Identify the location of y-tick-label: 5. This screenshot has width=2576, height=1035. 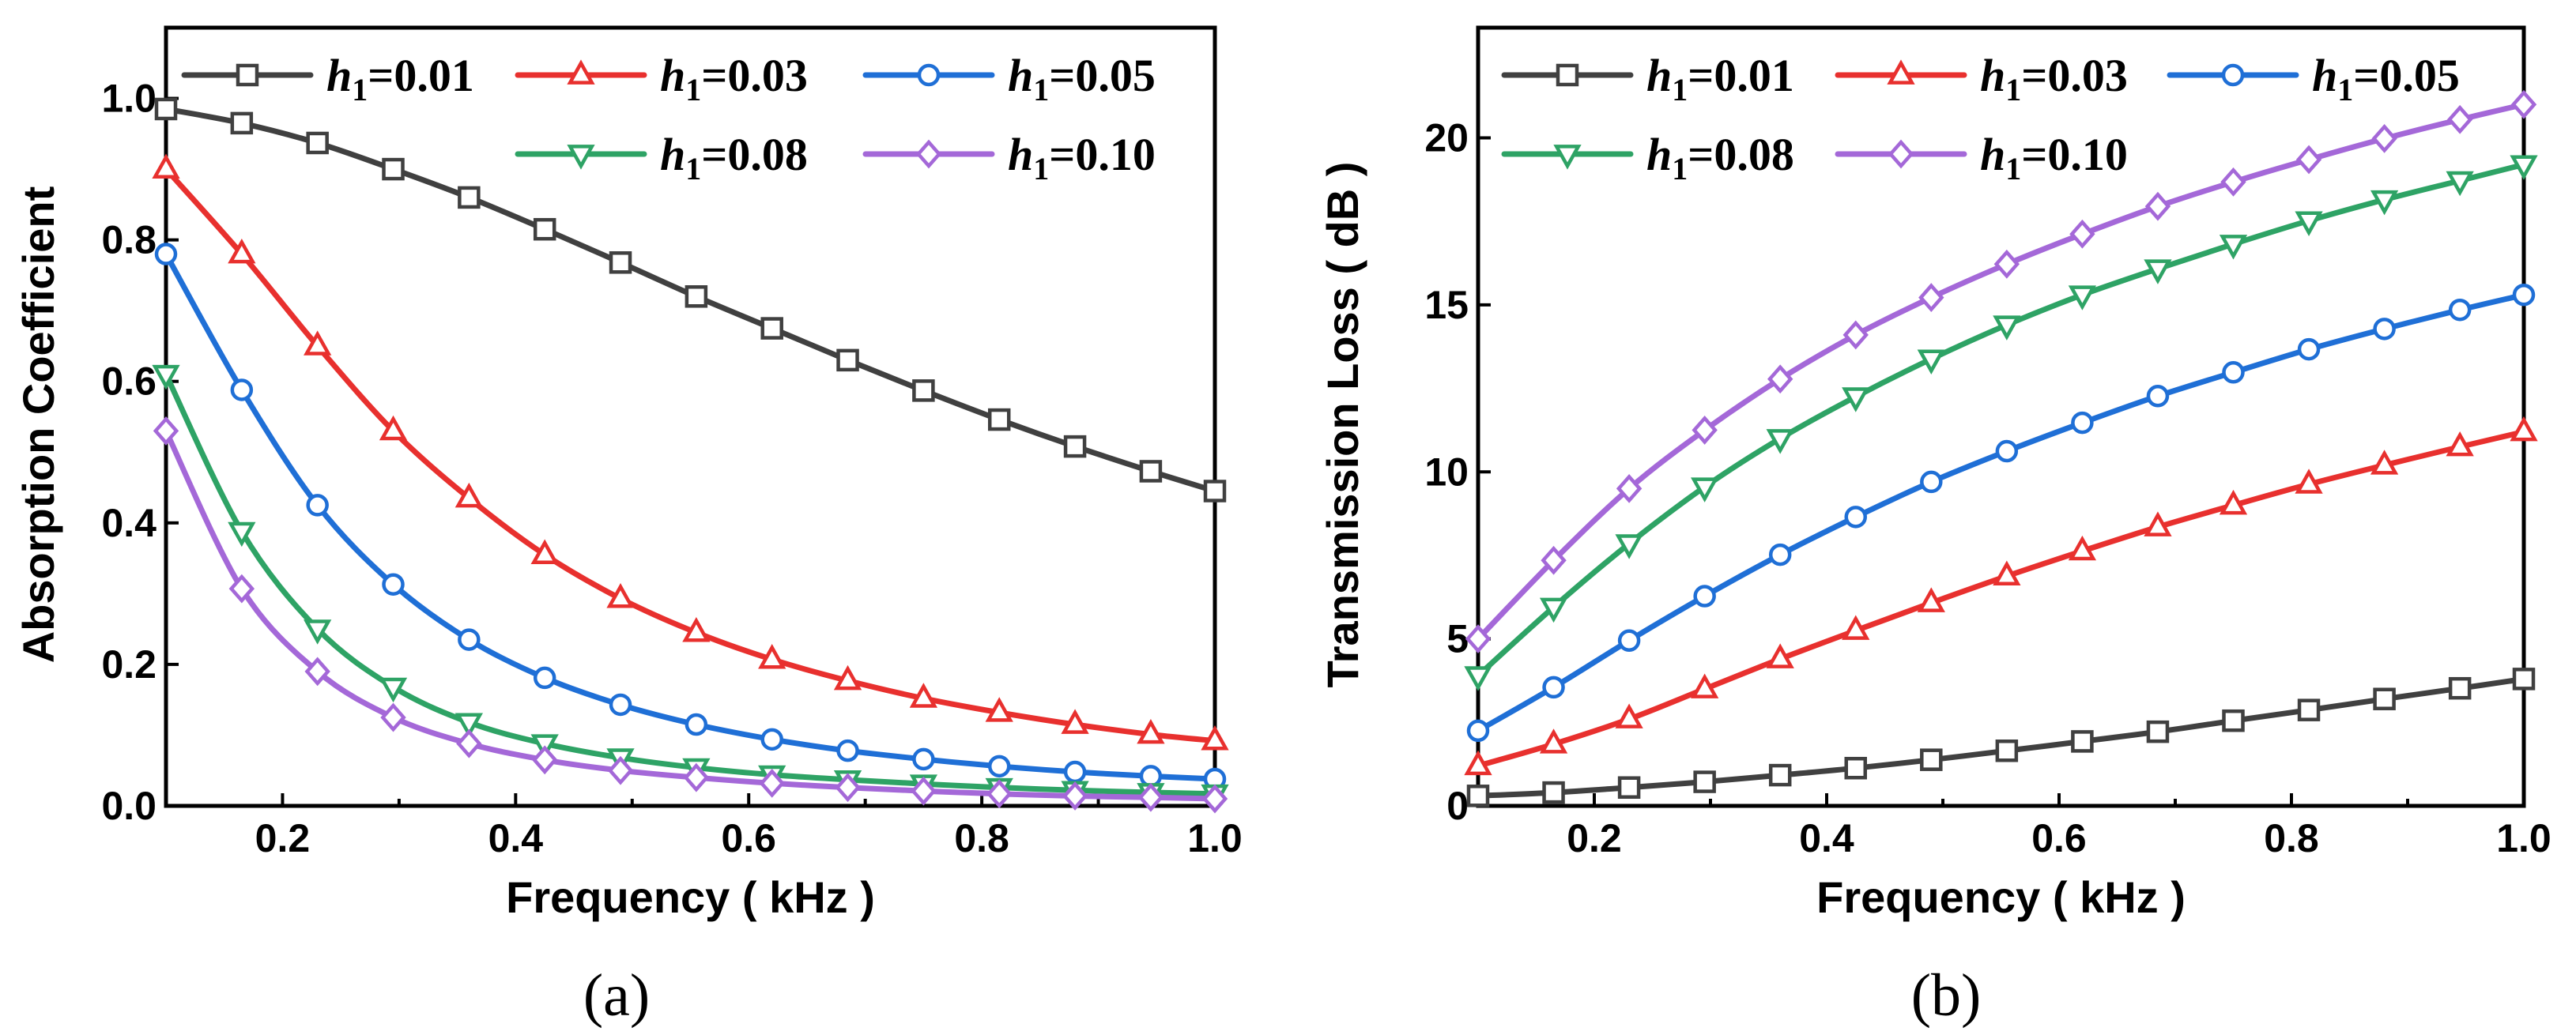
(1457, 639).